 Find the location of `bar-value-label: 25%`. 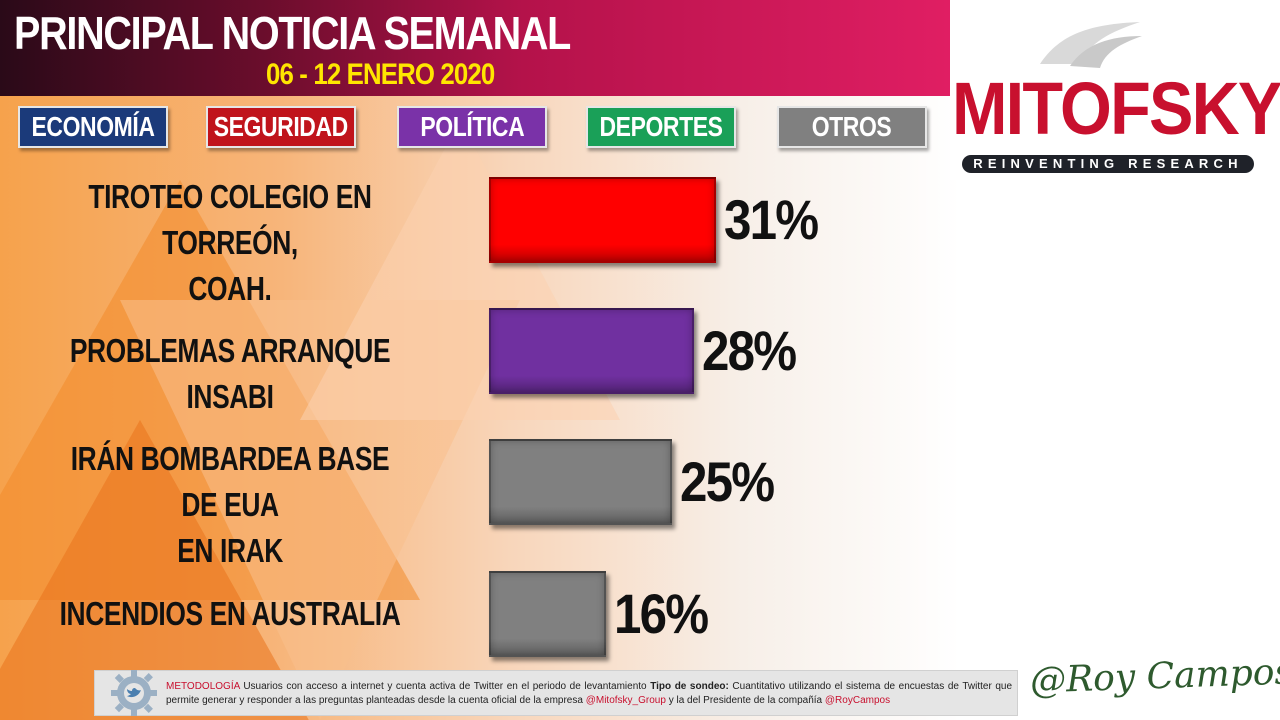

bar-value-label: 25% is located at coordinates (727, 481).